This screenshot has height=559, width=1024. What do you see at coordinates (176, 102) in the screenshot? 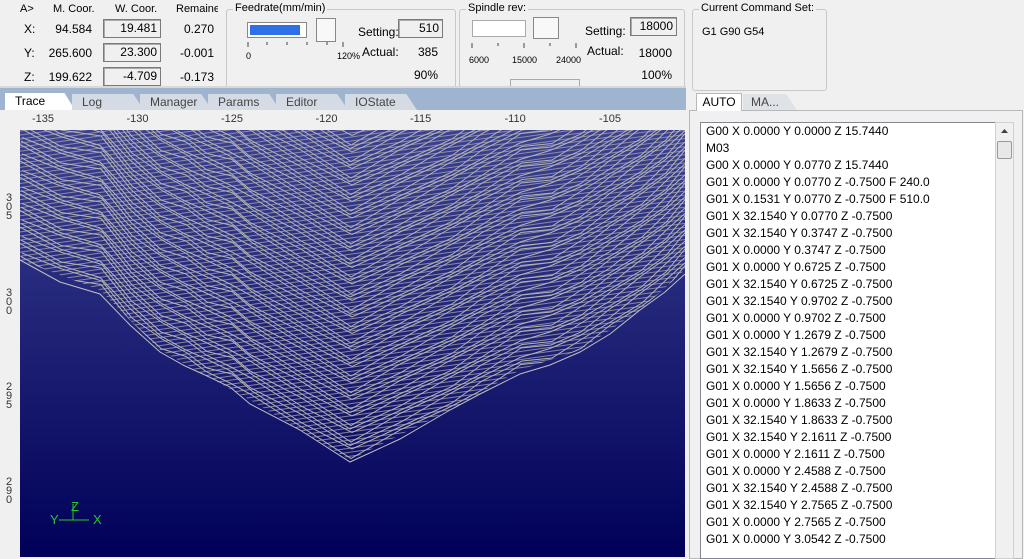
I see `view-tab: Manager` at bounding box center [176, 102].